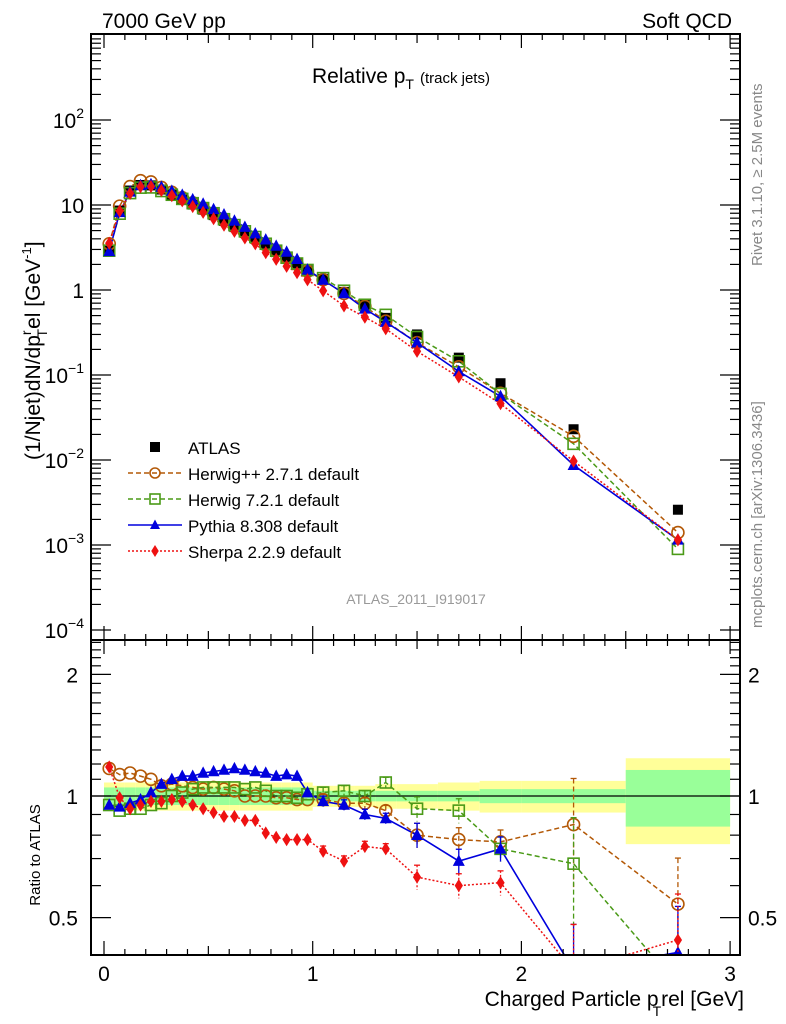 The width and height of the screenshot is (786, 1024). I want to click on y-tick-exponent: −4, so click(76, 623).